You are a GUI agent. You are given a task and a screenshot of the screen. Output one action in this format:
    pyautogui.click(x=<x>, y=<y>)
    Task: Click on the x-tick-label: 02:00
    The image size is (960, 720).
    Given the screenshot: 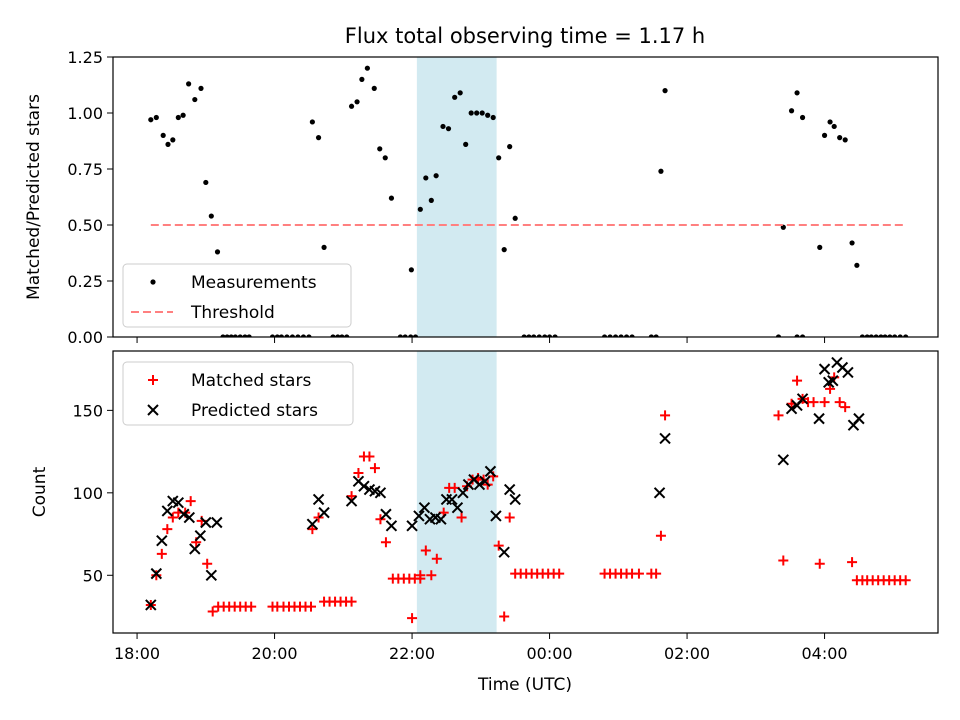 What is the action you would take?
    pyautogui.click(x=687, y=653)
    